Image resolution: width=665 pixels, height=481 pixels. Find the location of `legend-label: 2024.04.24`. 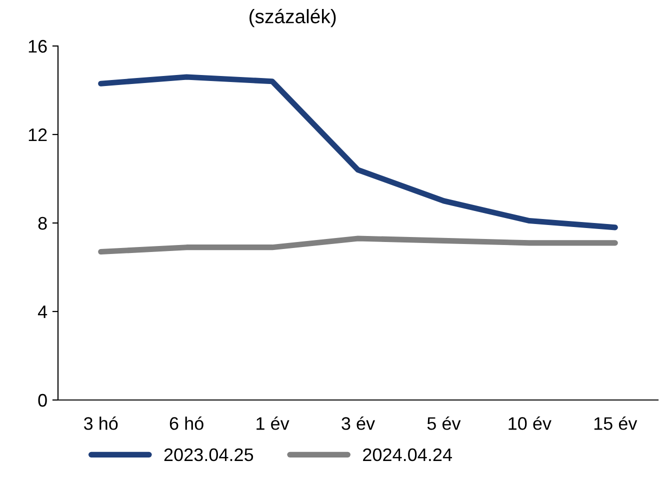

legend-label: 2024.04.24 is located at coordinates (407, 455).